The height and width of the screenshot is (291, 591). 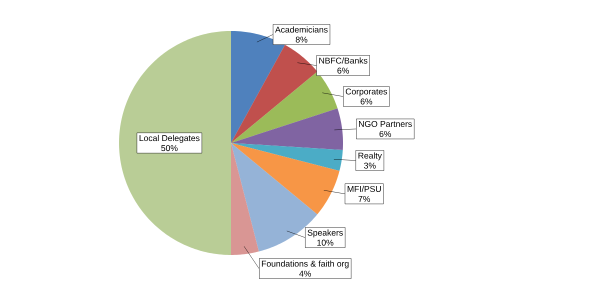 I want to click on slice-label: Academicians, so click(x=301, y=29).